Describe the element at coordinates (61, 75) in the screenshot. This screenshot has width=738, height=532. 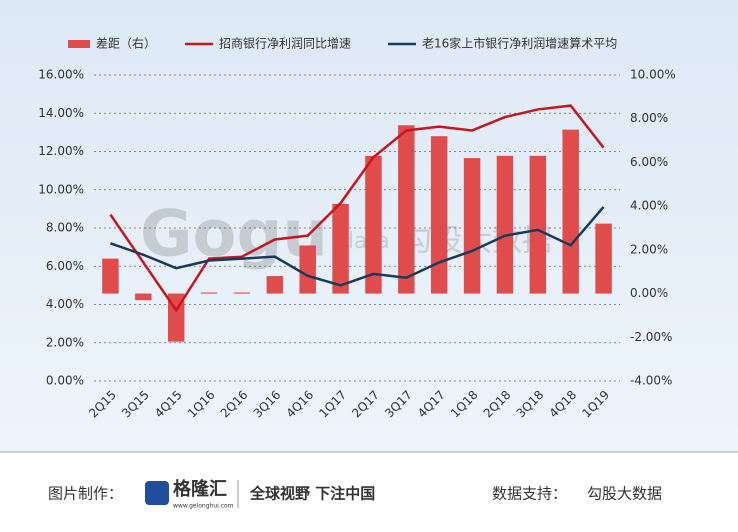
I see `y-tick-label: 16.00%` at that location.